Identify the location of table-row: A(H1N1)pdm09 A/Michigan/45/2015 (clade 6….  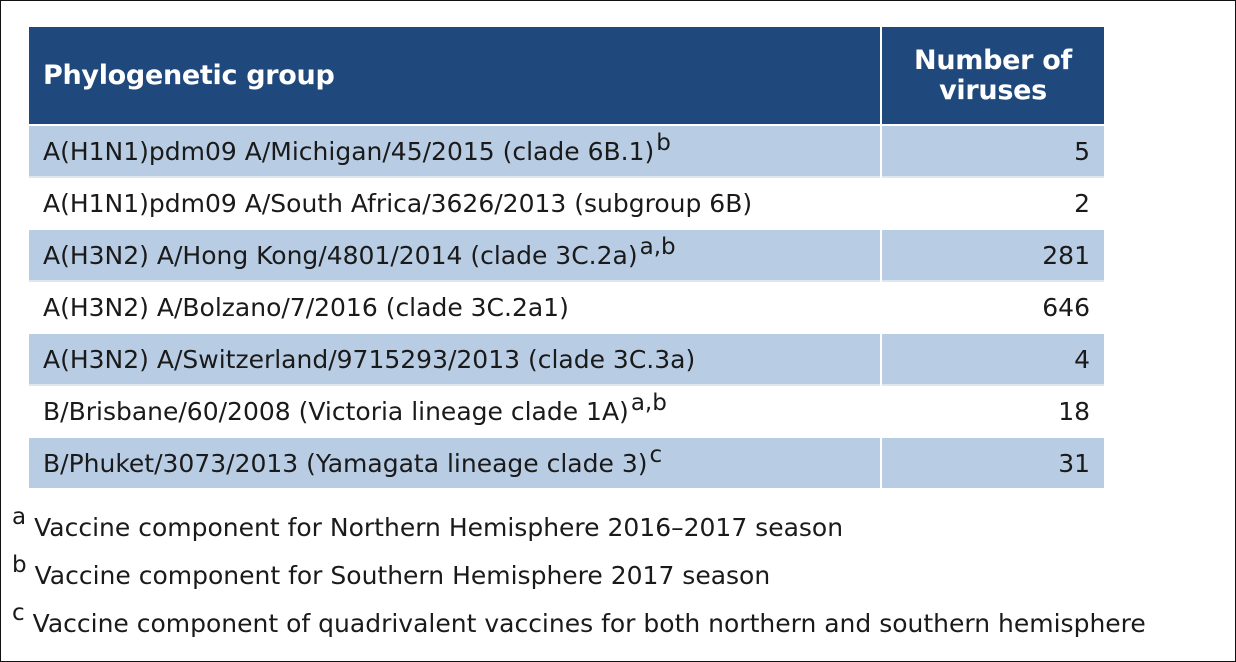
(566, 150).